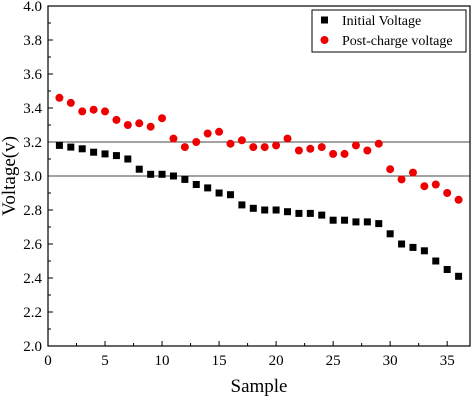 The width and height of the screenshot is (474, 420). I want to click on legend-label-post-charge-voltage: Post-charge voltage, so click(397, 41).